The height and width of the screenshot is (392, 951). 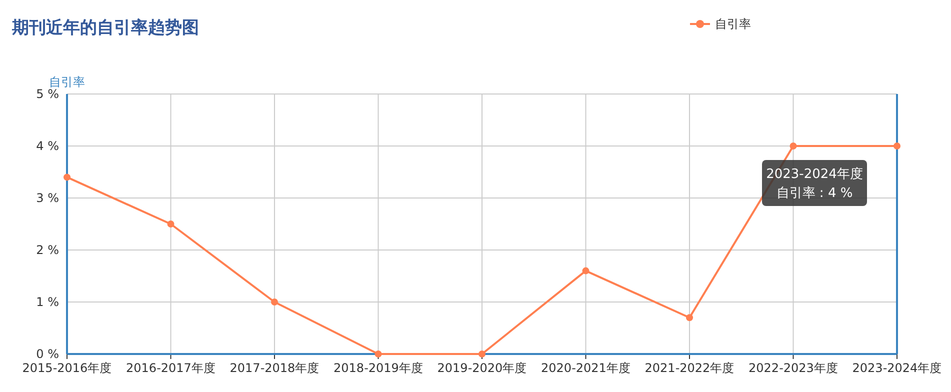 I want to click on y-tick-label: 4 %, so click(x=47, y=146).